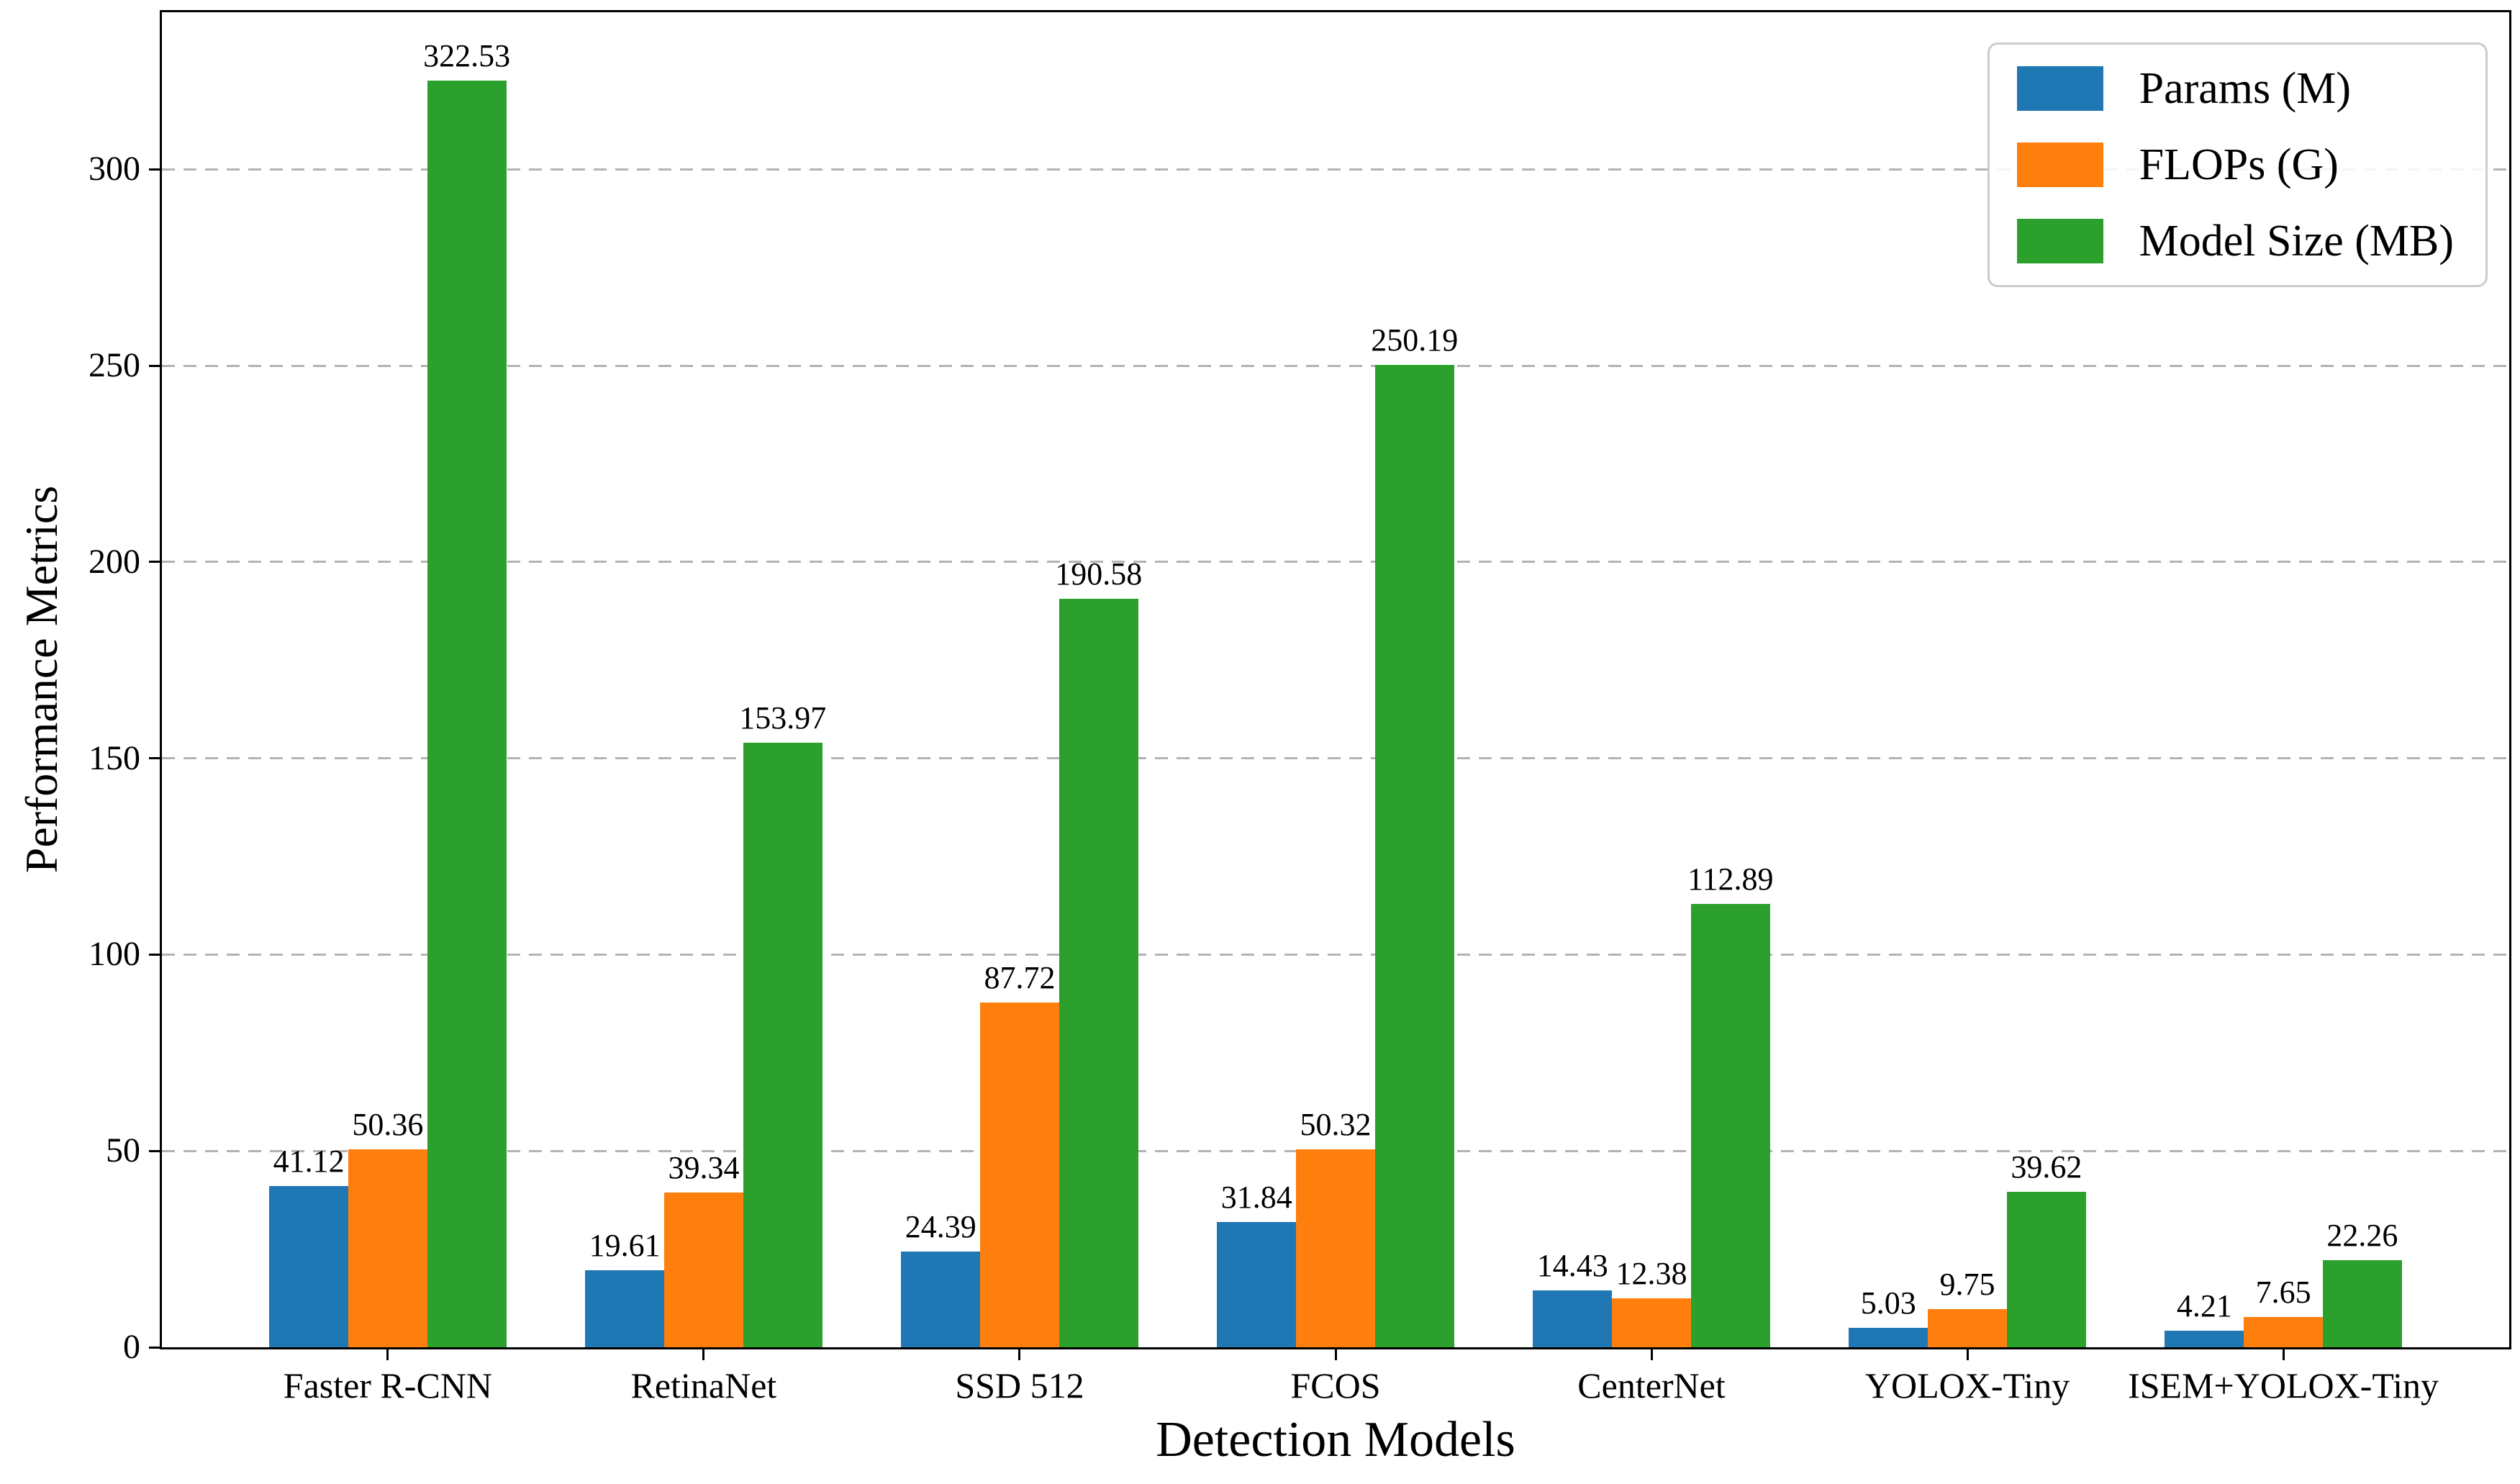 The image size is (2520, 1484). Describe the element at coordinates (2204, 1339) in the screenshot. I see `bar-params-m-isem-yolox-tiny` at that location.